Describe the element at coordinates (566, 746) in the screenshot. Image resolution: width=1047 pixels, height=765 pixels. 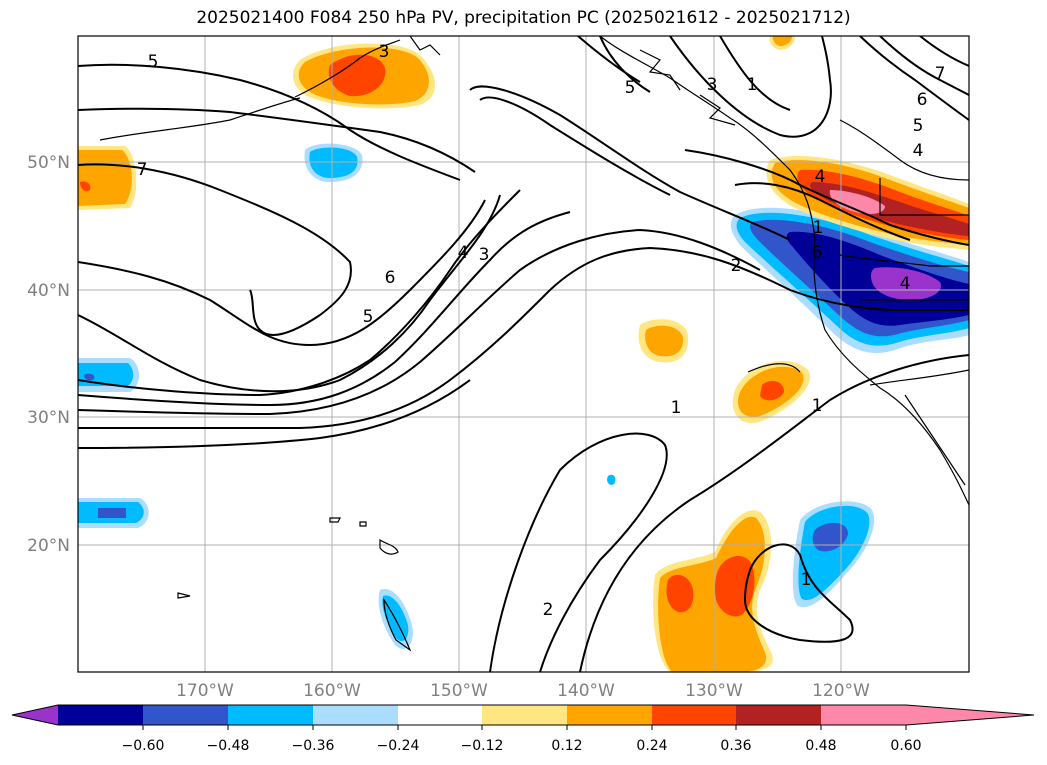
I see `colorbar-tick-label: 0.12` at that location.